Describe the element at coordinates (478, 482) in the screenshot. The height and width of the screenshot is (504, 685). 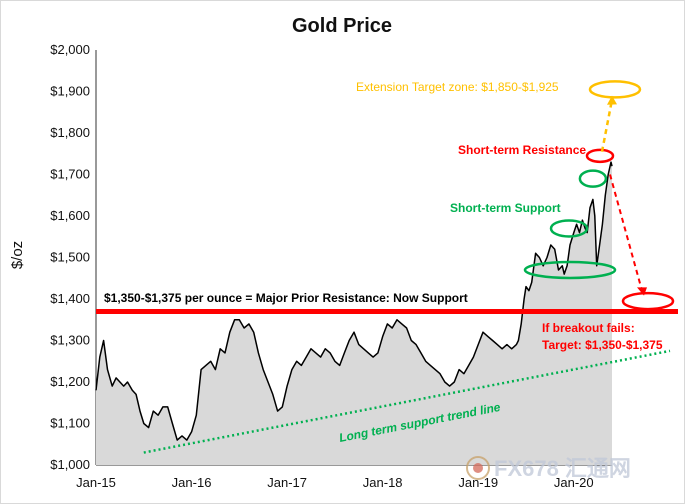
I see `x-tick-label: Jan-19` at that location.